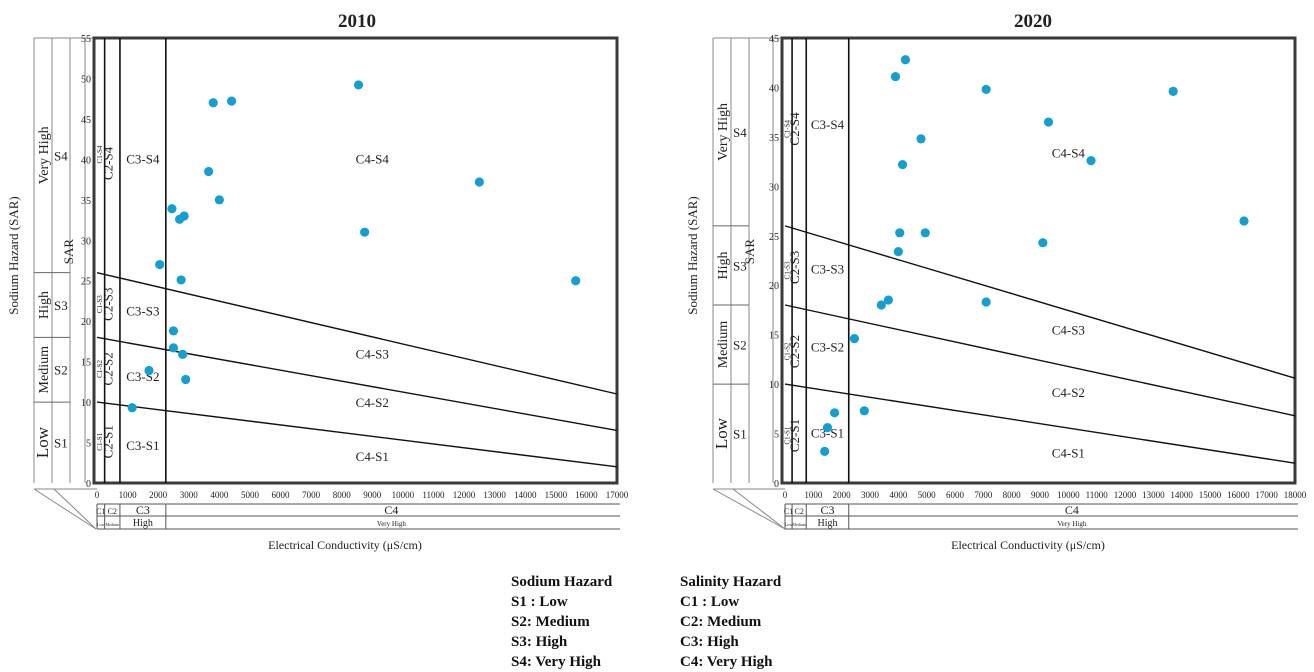  I want to click on x-tick-label: 5000, so click(250, 495).